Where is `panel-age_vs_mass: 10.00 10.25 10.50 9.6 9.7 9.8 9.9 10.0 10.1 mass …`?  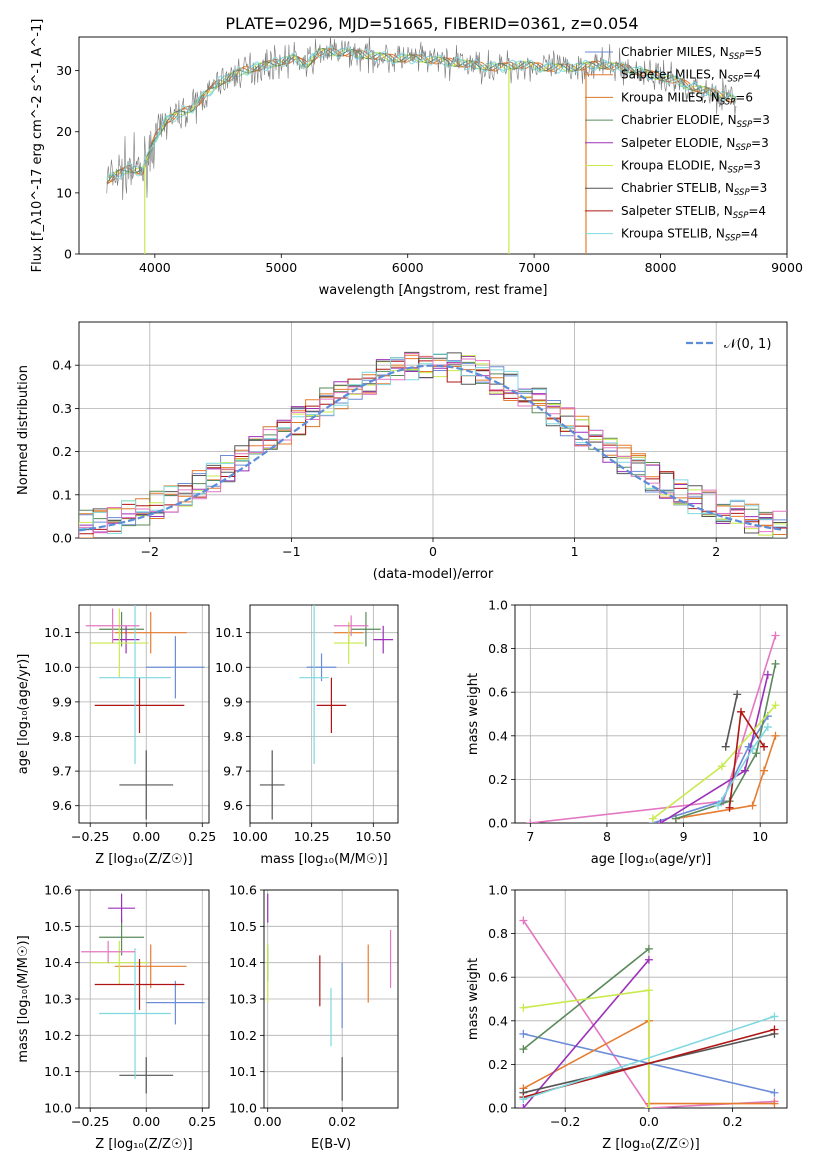
panel-age_vs_mass: 10.00 10.25 10.50 9.6 9.7 9.8 9.9 10.0 10.1 mass … is located at coordinates (307, 735).